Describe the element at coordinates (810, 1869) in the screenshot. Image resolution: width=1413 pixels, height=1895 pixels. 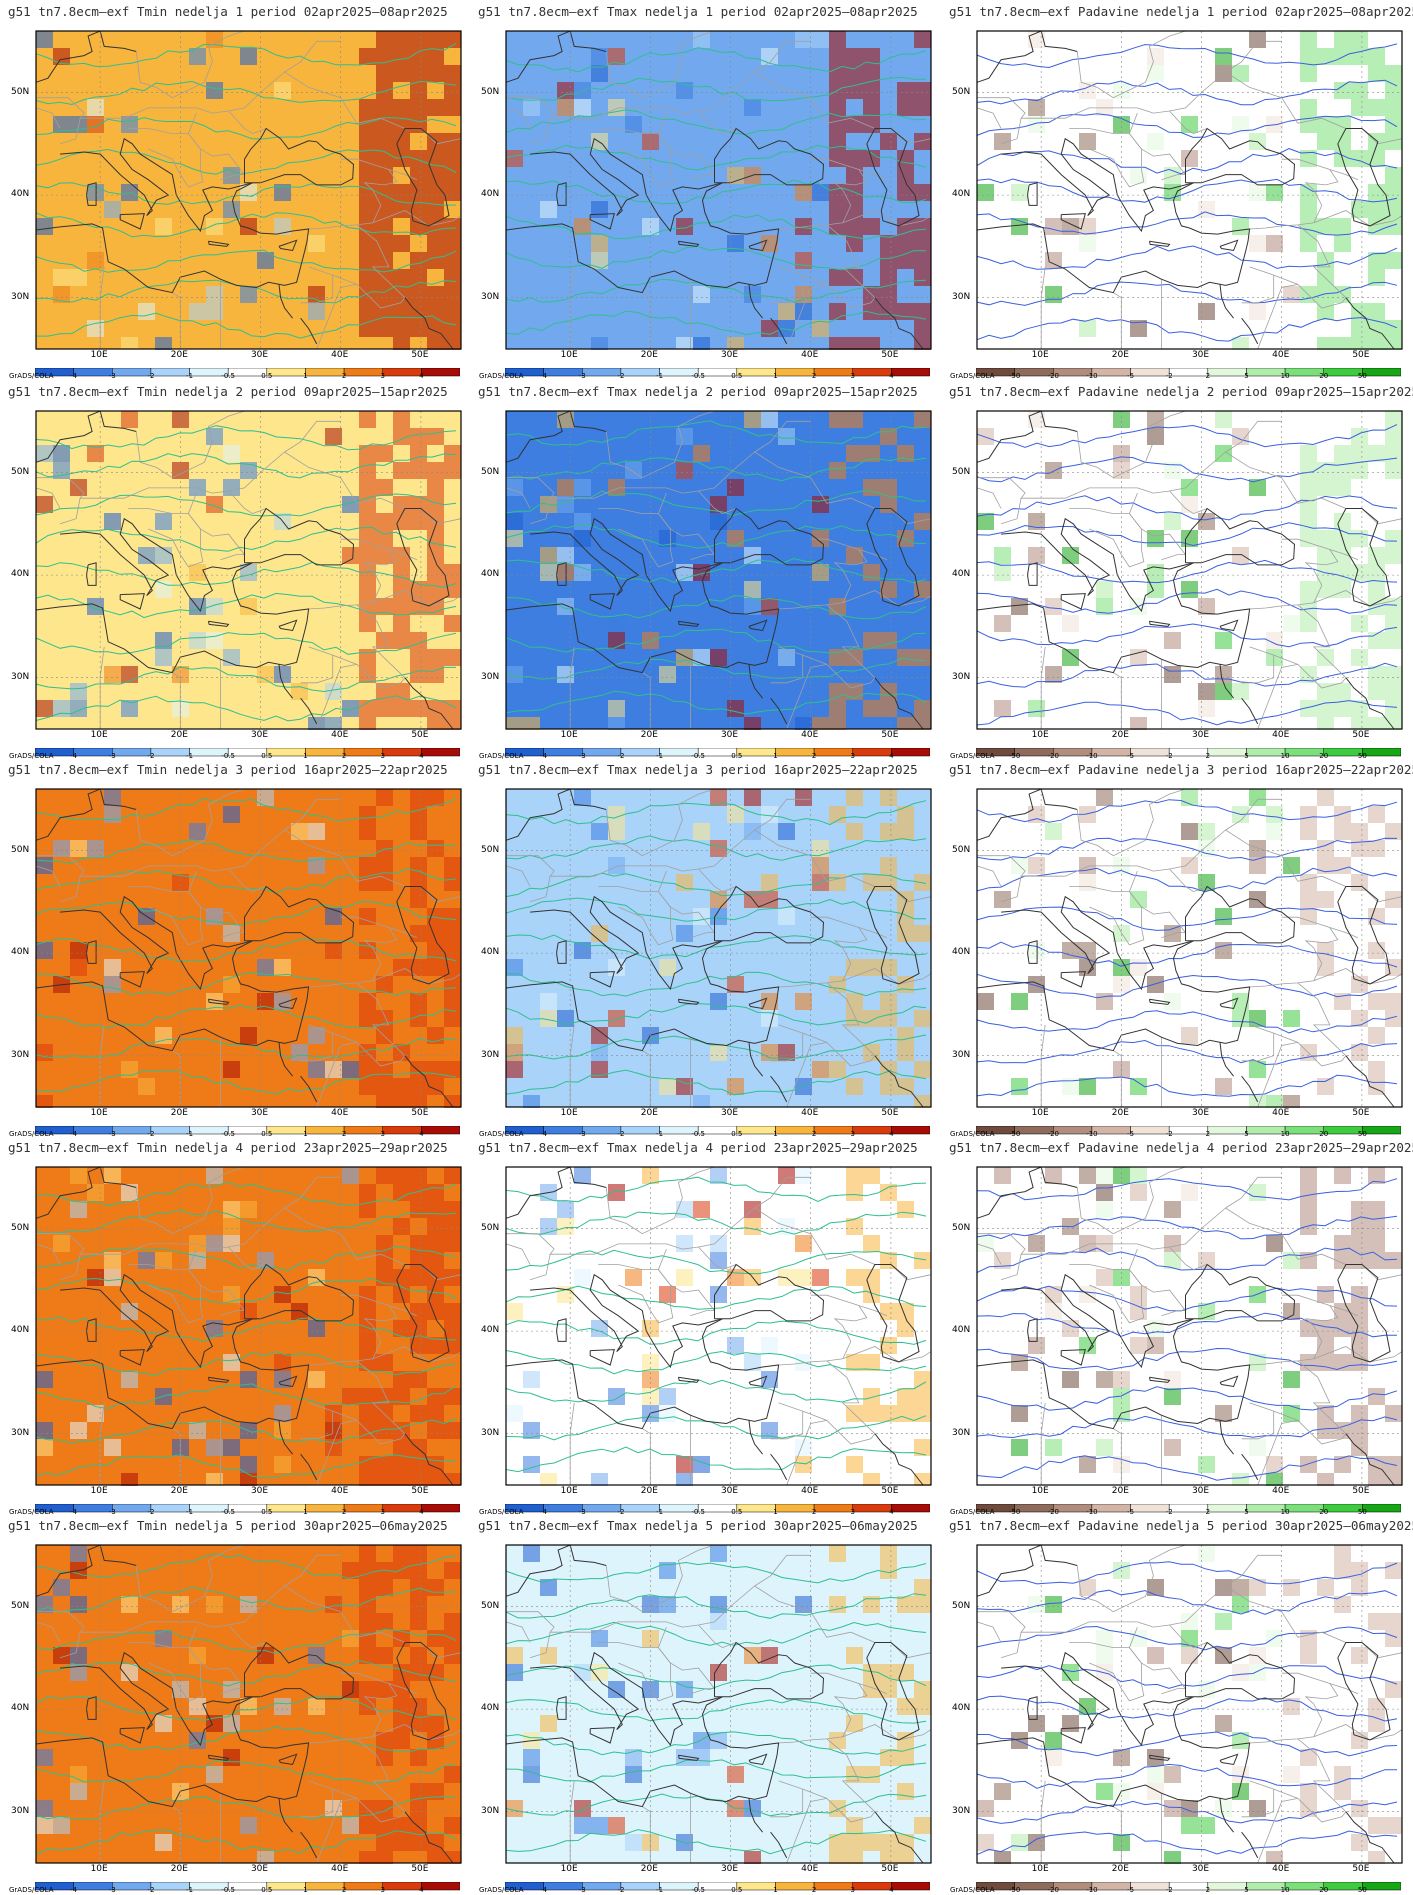
I see `lon-tick-label: 40E` at that location.